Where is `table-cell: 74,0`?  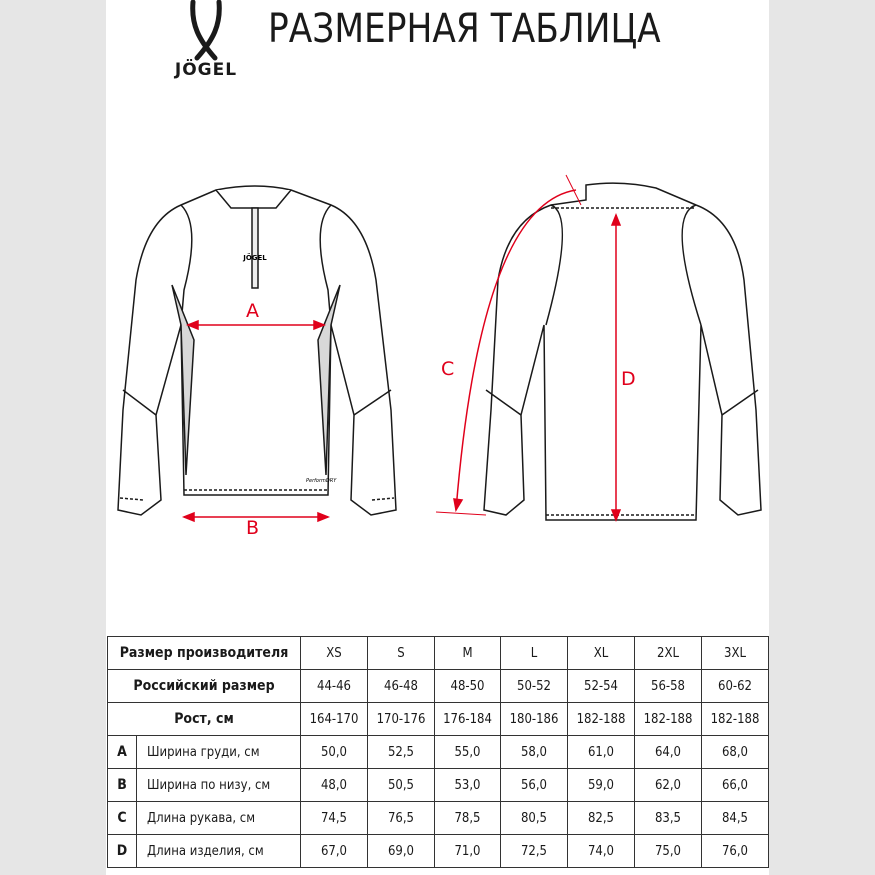 table-cell: 74,0 is located at coordinates (601, 851).